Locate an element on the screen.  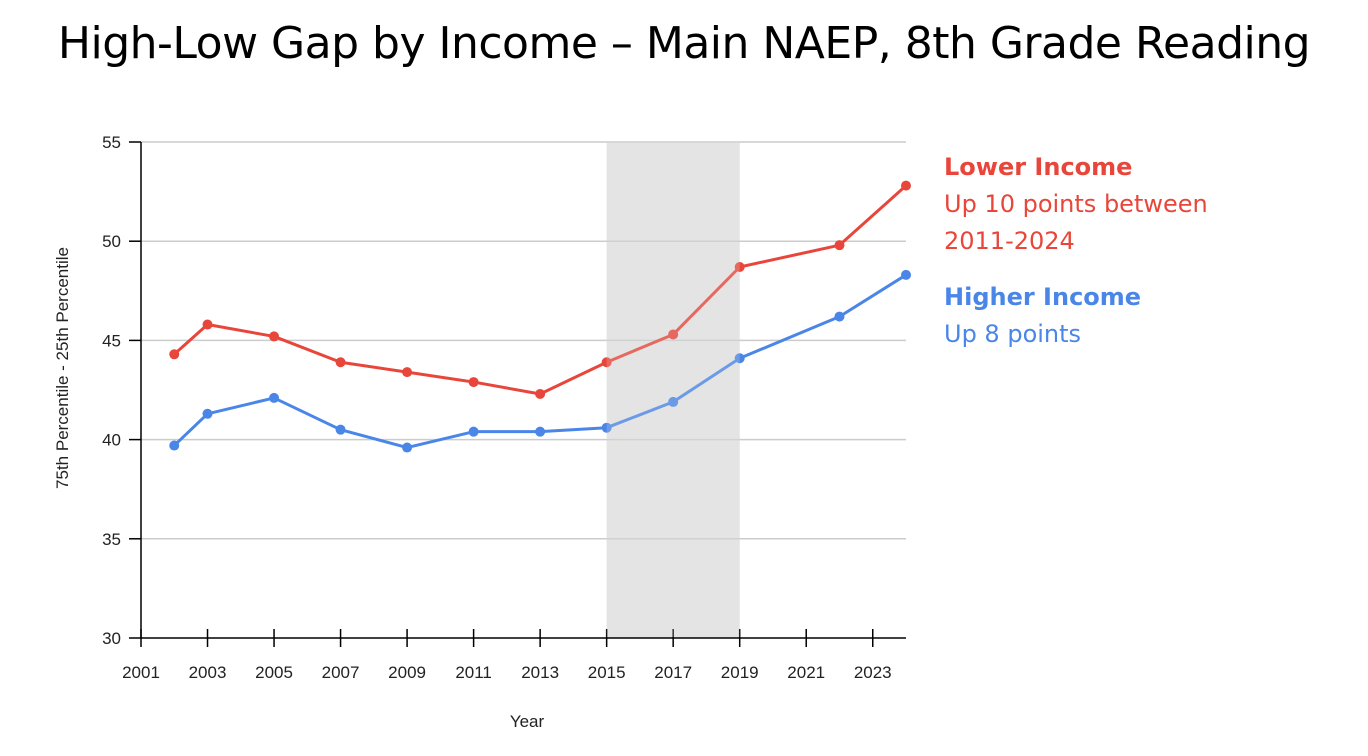
y-tick-label: 35 is located at coordinates (111, 539).